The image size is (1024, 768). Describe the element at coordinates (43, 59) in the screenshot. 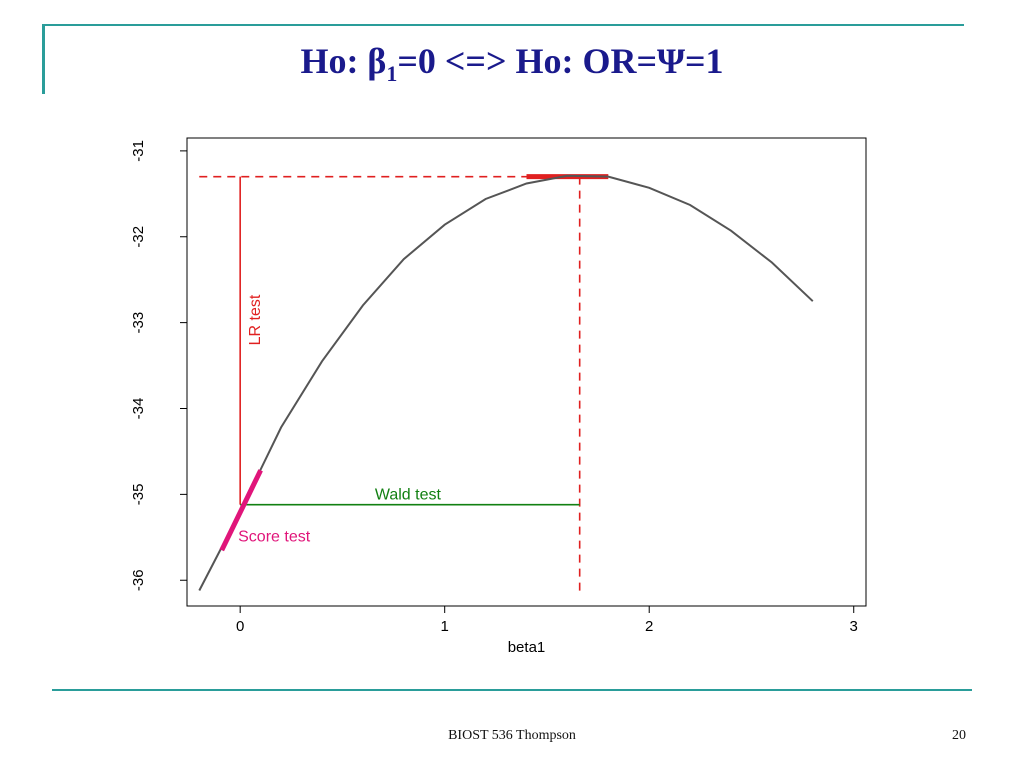

I see `slide-frame-vertical-accent` at that location.